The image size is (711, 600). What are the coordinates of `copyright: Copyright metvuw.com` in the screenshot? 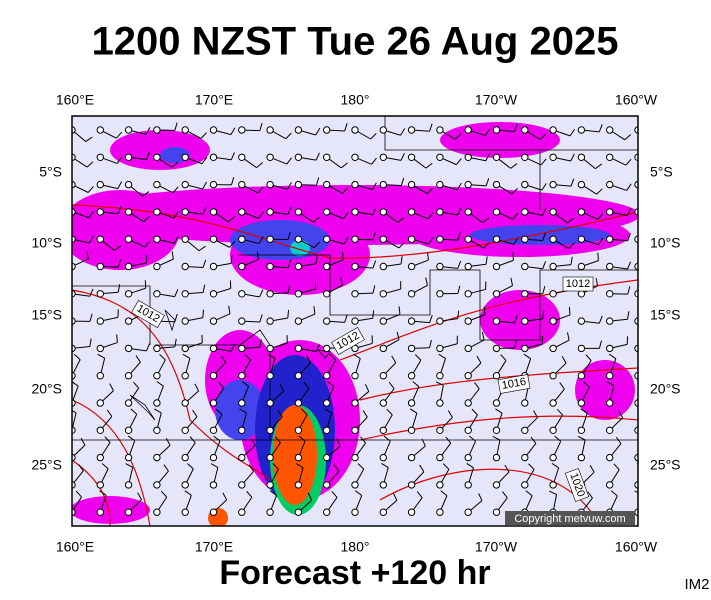 It's located at (569, 519).